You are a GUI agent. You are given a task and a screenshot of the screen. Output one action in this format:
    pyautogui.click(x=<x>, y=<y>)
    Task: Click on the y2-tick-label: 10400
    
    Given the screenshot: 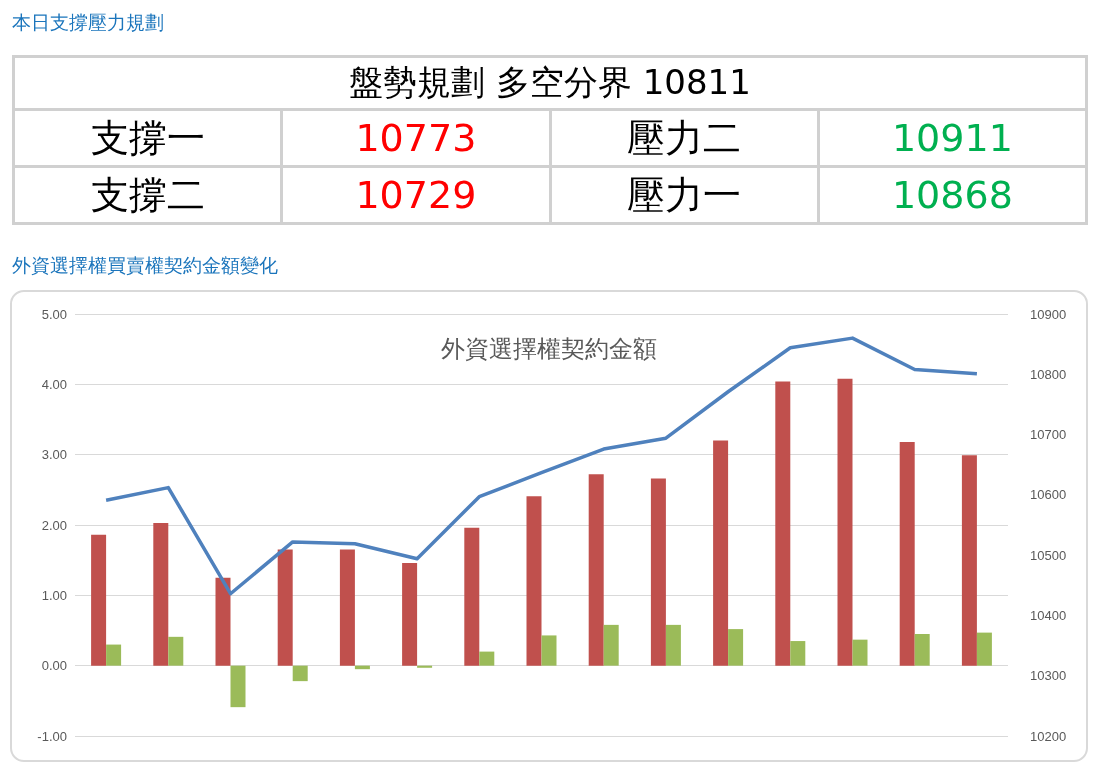 What is the action you would take?
    pyautogui.click(x=1048, y=615)
    